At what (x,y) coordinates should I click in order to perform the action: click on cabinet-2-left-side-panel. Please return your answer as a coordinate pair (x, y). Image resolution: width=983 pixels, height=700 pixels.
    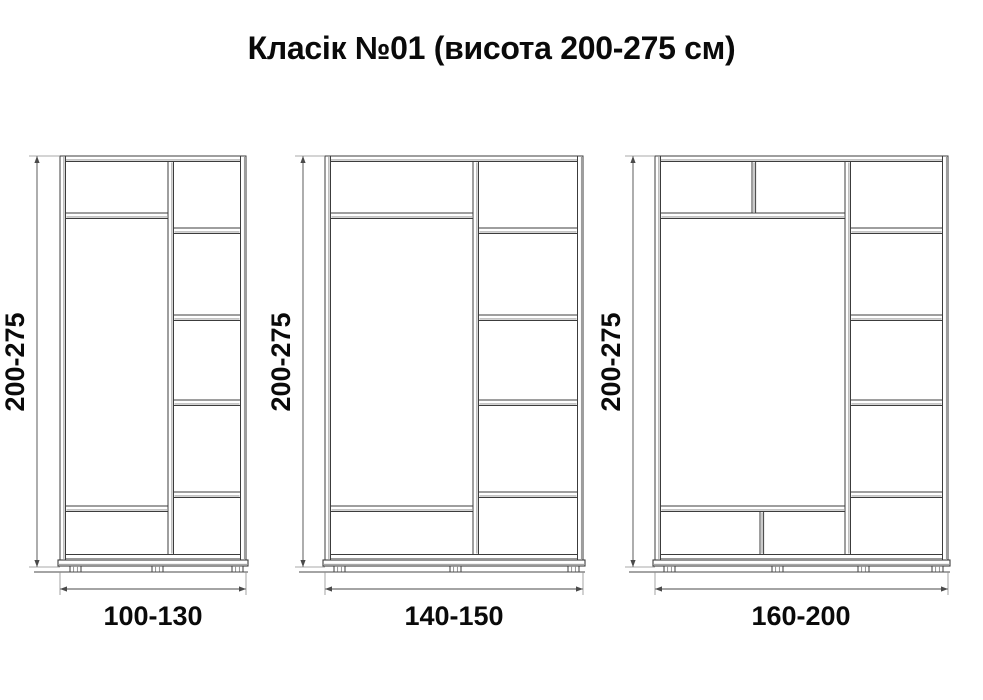
    Looking at the image, I should click on (327, 358).